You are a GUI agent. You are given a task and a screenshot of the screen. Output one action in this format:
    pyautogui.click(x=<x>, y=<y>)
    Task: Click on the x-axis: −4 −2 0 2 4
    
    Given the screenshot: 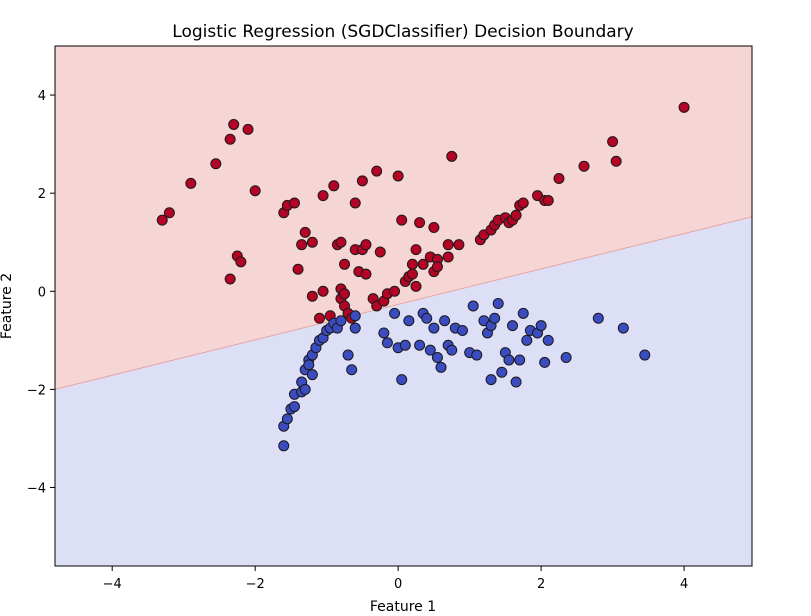 What is the action you would take?
    pyautogui.click(x=395, y=579)
    